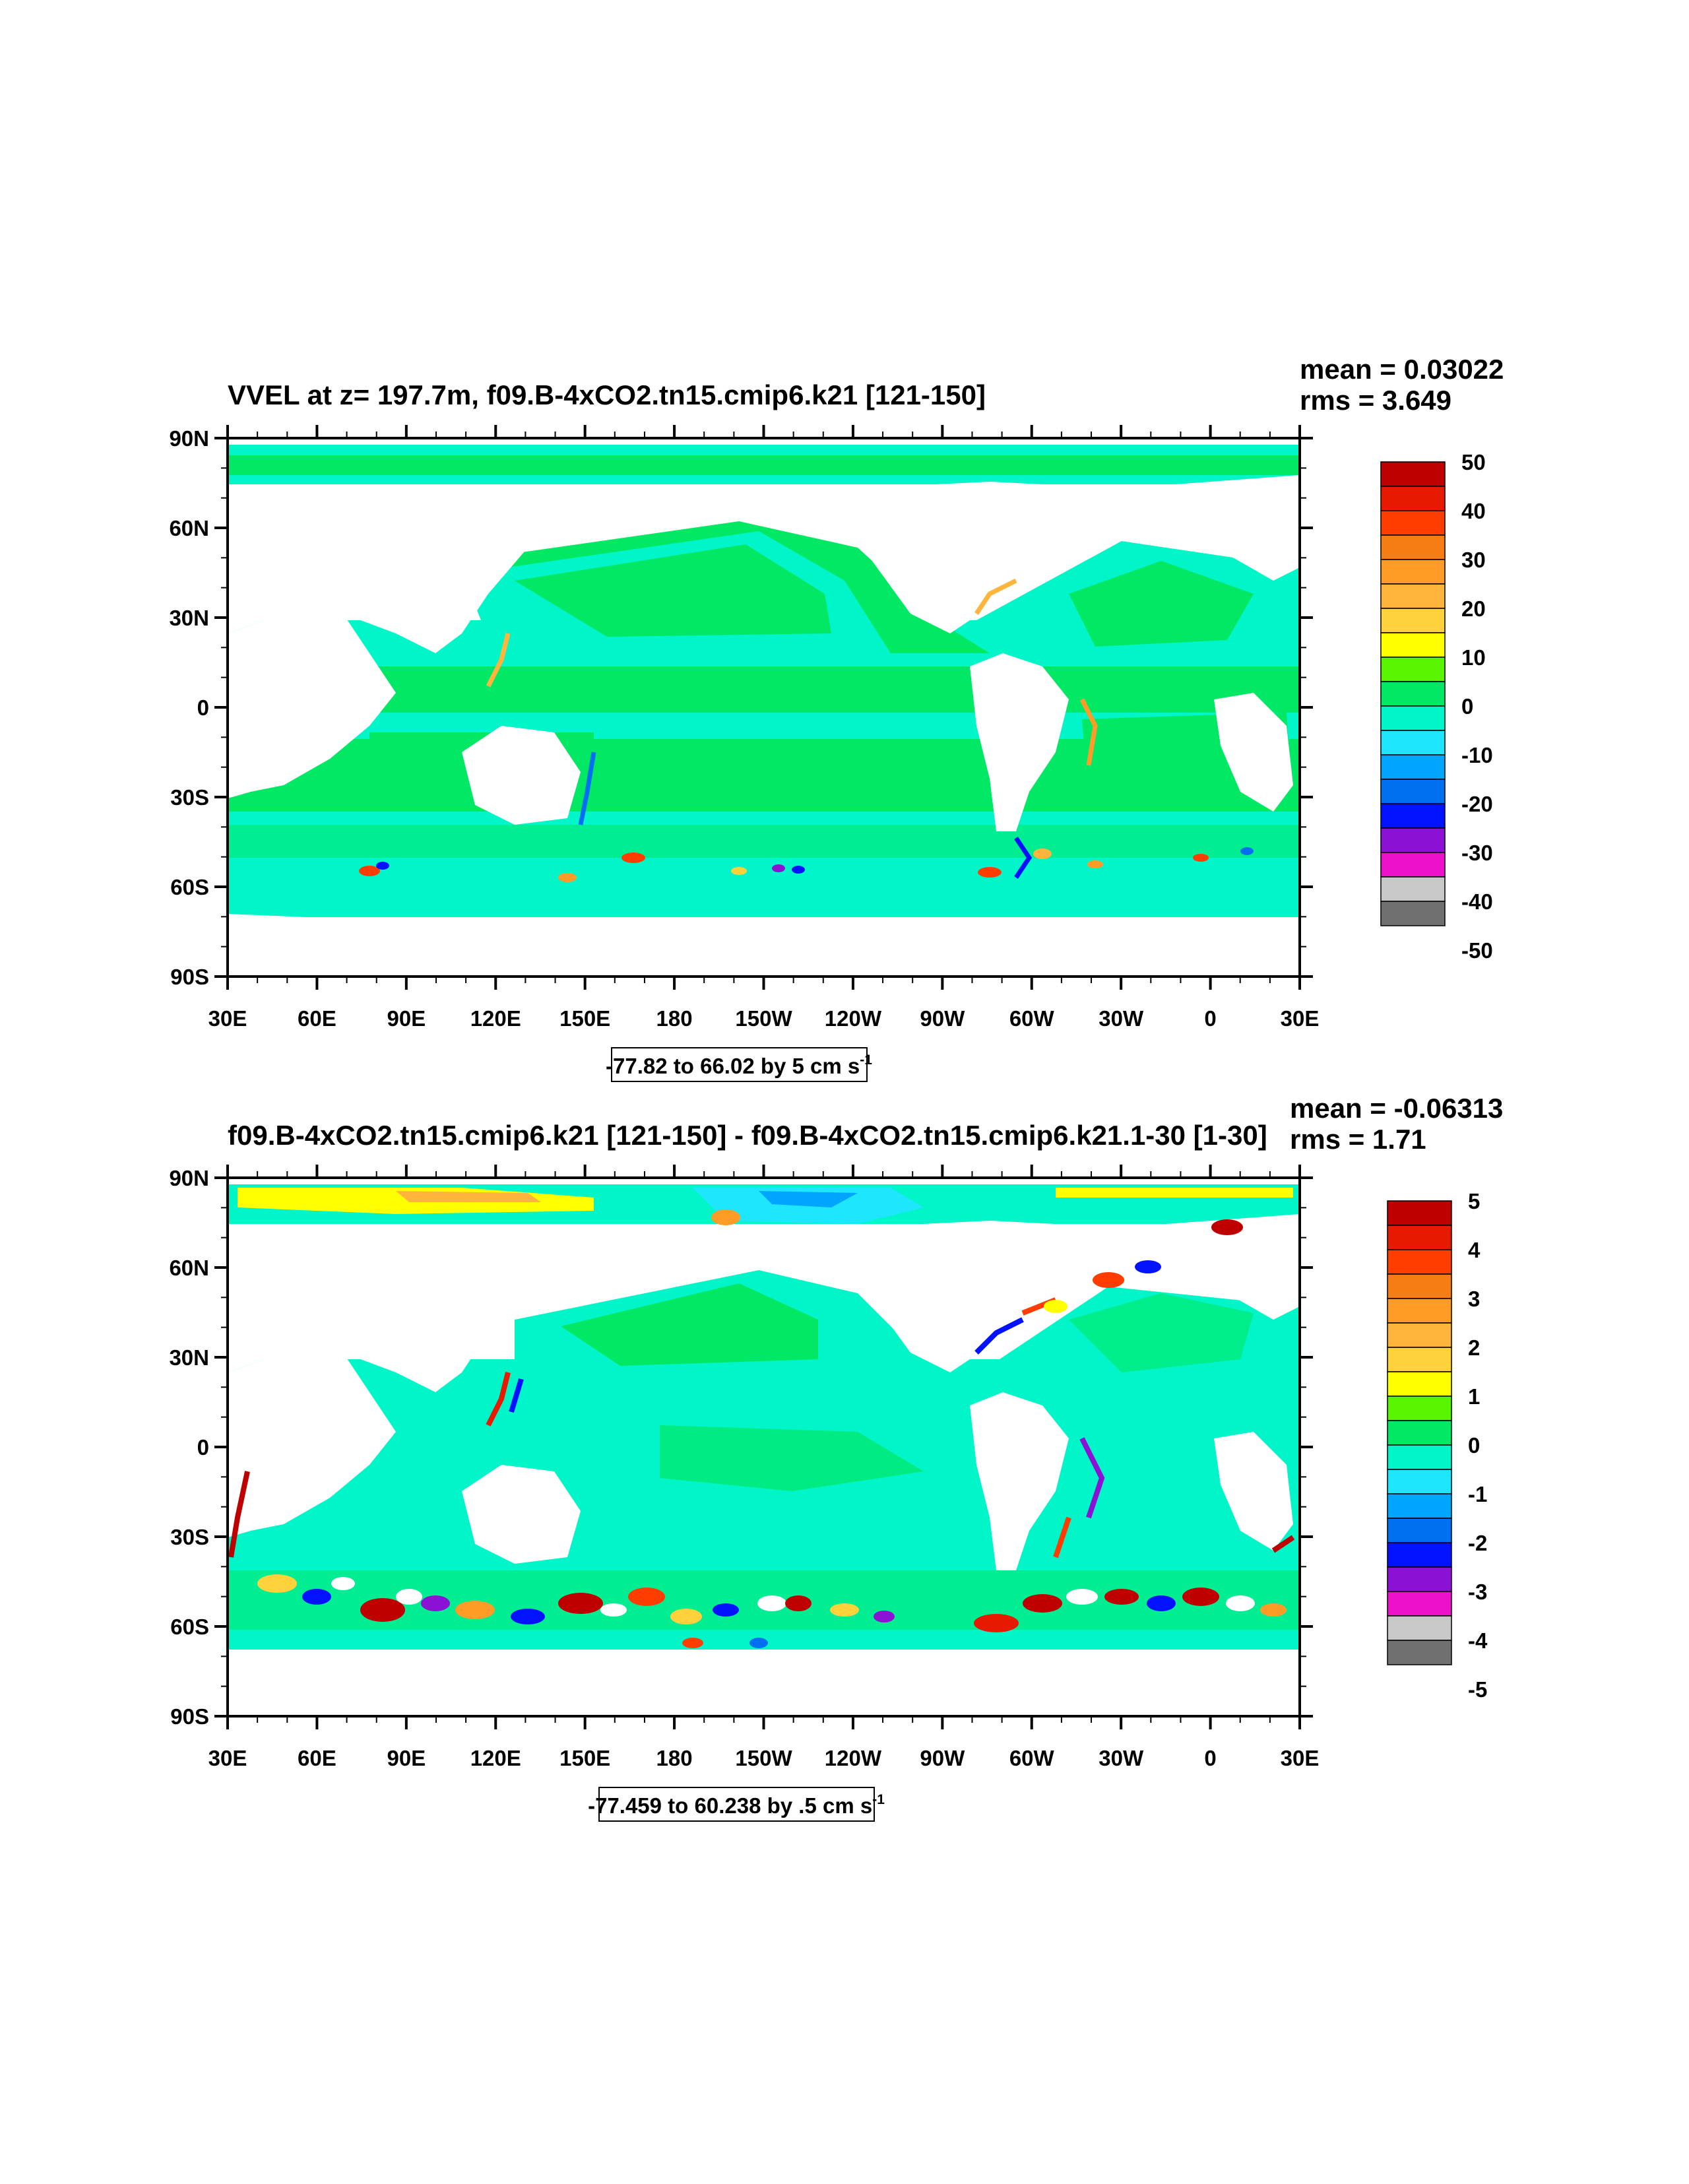 The width and height of the screenshot is (1689, 2184). I want to click on bottom-lon-label: 90W, so click(942, 1758).